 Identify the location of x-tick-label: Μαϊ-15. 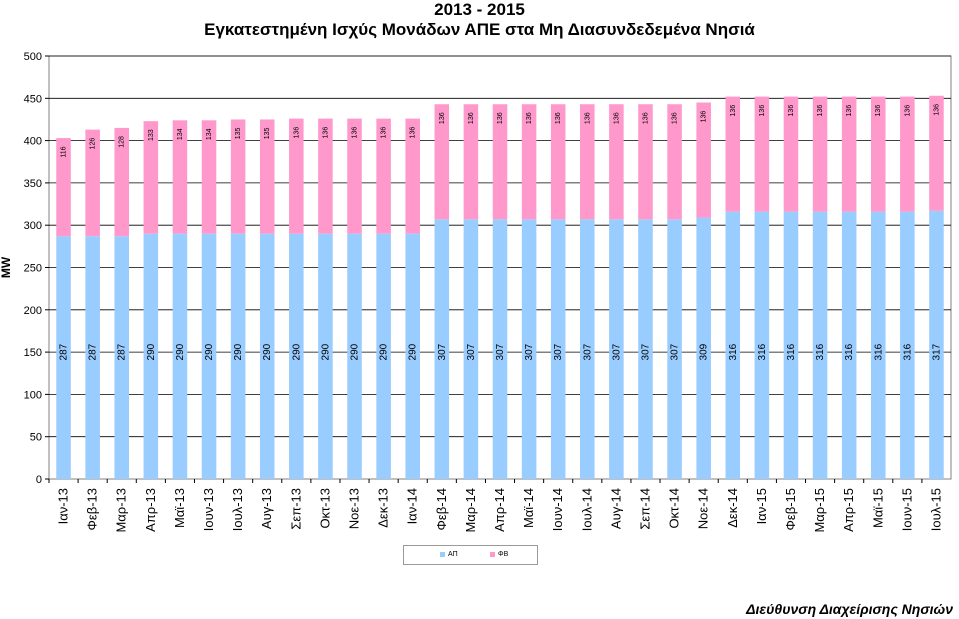
(877, 508).